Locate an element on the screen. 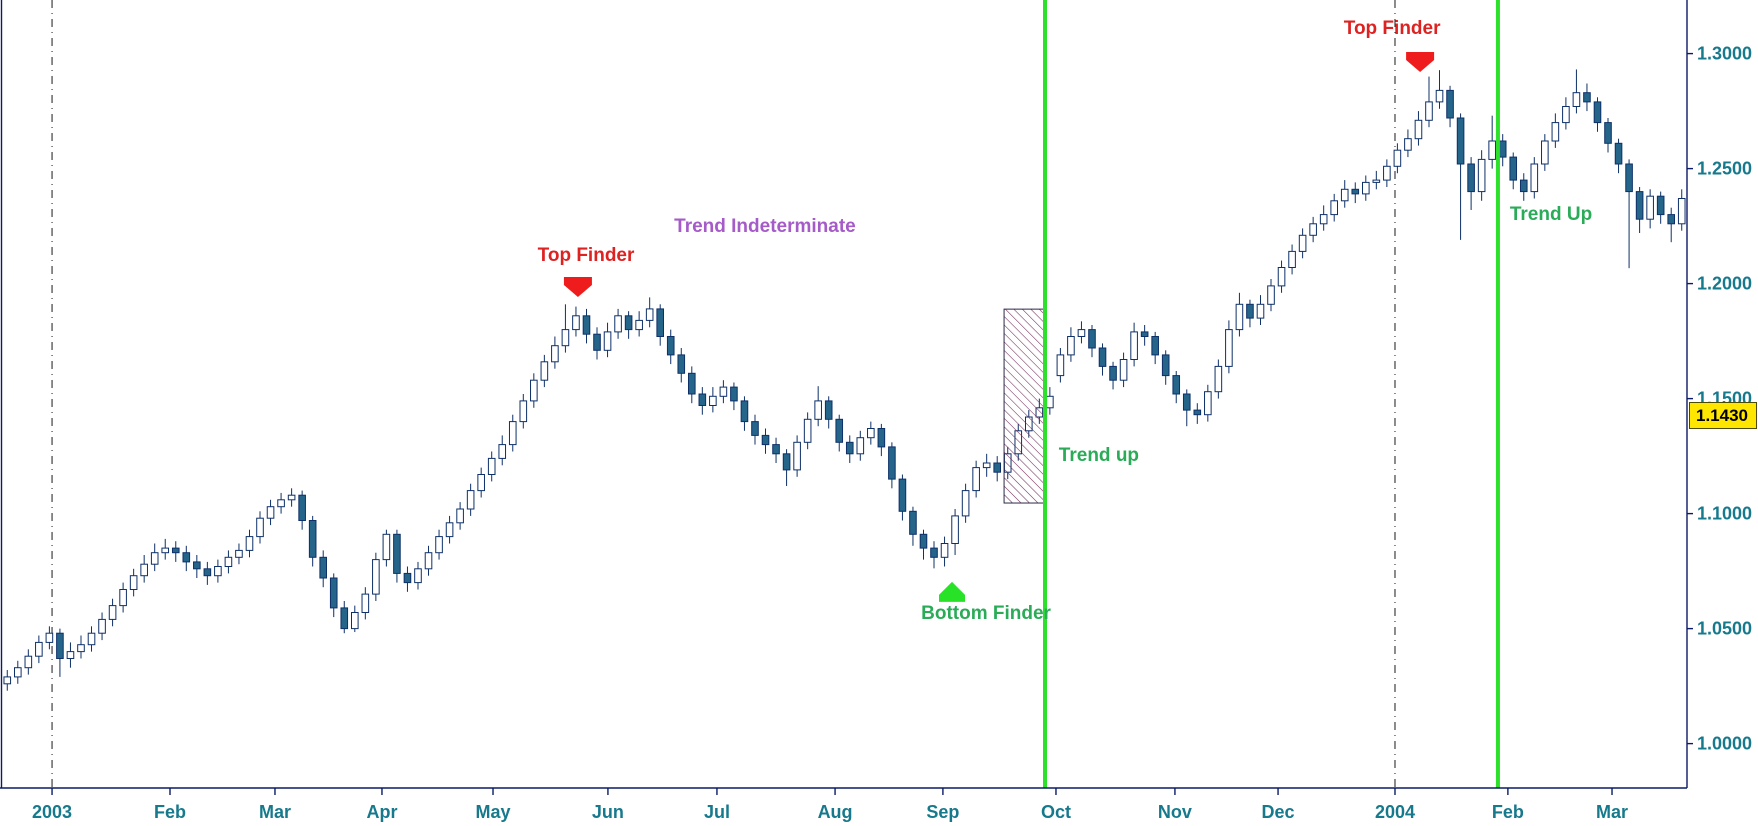  top-finder-1-label: Top Finder is located at coordinates (586, 255).